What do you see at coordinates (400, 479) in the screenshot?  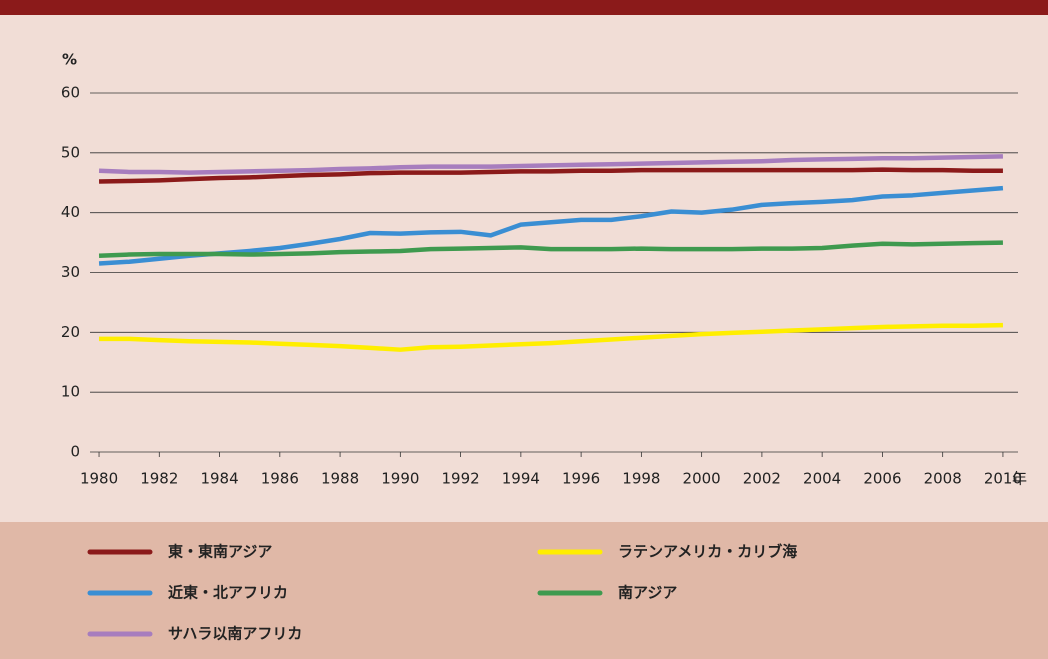 I see `x-tick-label: 1990` at bounding box center [400, 479].